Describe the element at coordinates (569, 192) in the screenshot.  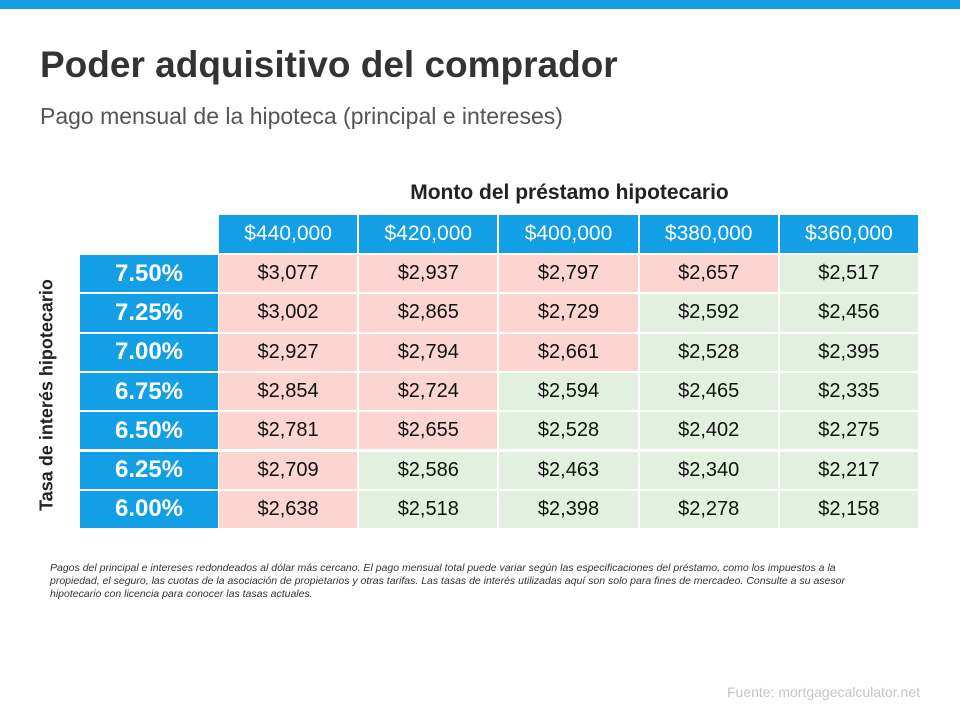
I see `column-title: Monto del préstamo hipotecario` at that location.